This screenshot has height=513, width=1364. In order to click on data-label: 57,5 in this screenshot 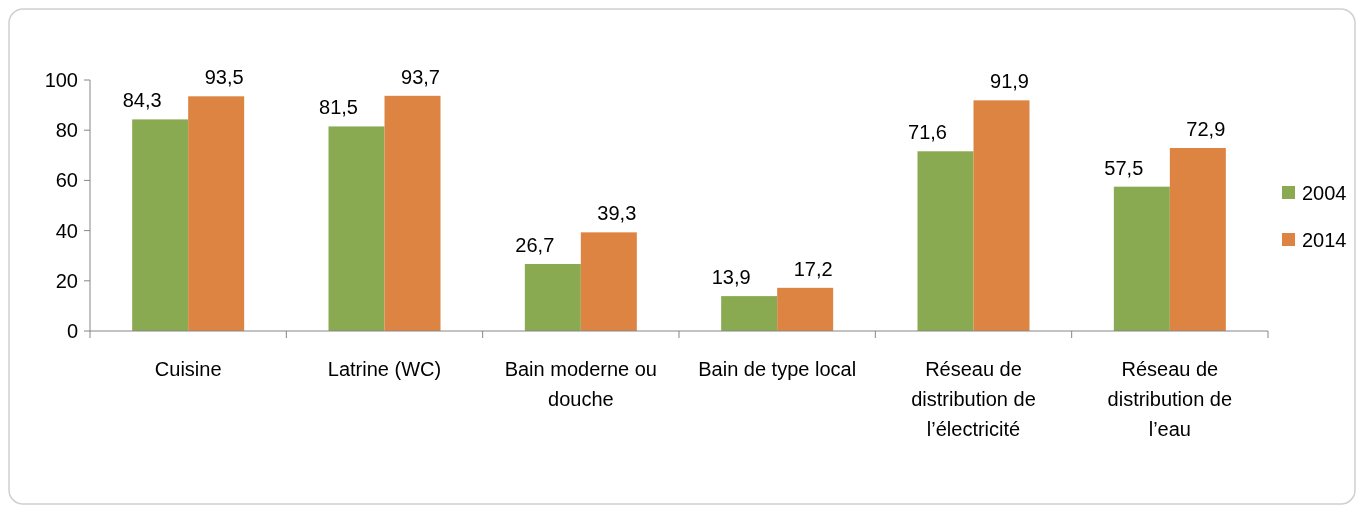, I will do `click(1124, 167)`.